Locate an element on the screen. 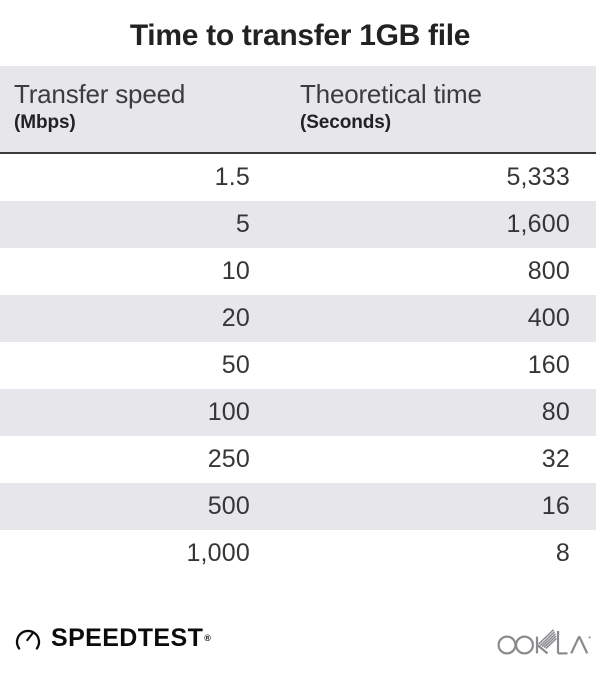 This screenshot has width=600, height=677. cell-transfer-speed: 20 is located at coordinates (235, 318).